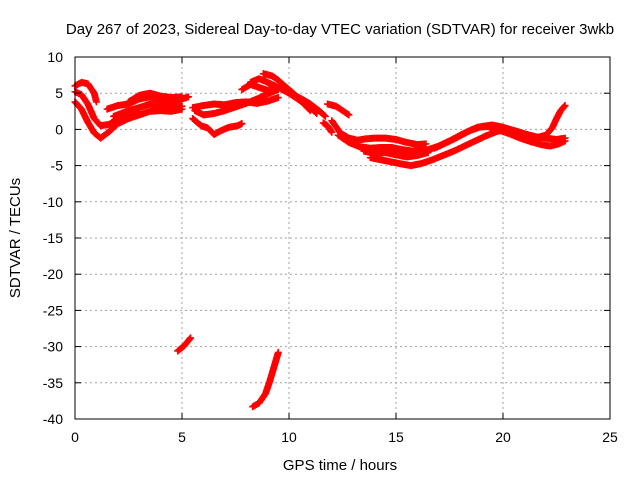 The width and height of the screenshot is (640, 485). What do you see at coordinates (610, 437) in the screenshot?
I see `x-tick-label: 25` at bounding box center [610, 437].